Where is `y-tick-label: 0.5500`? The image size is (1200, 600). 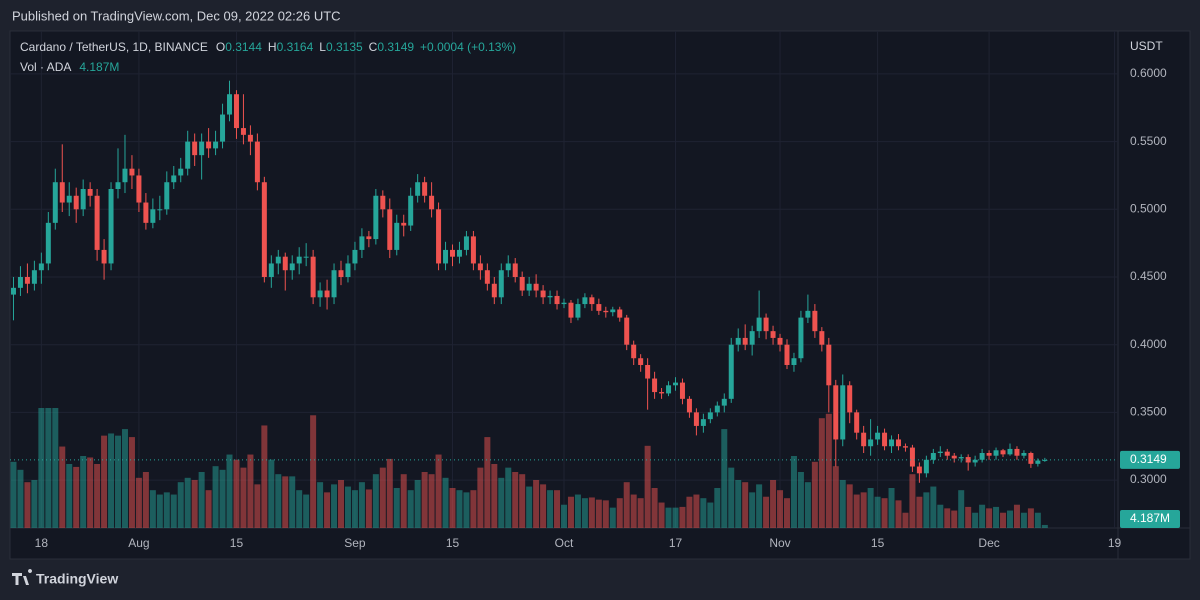
y-tick-label: 0.5500 is located at coordinates (1148, 141).